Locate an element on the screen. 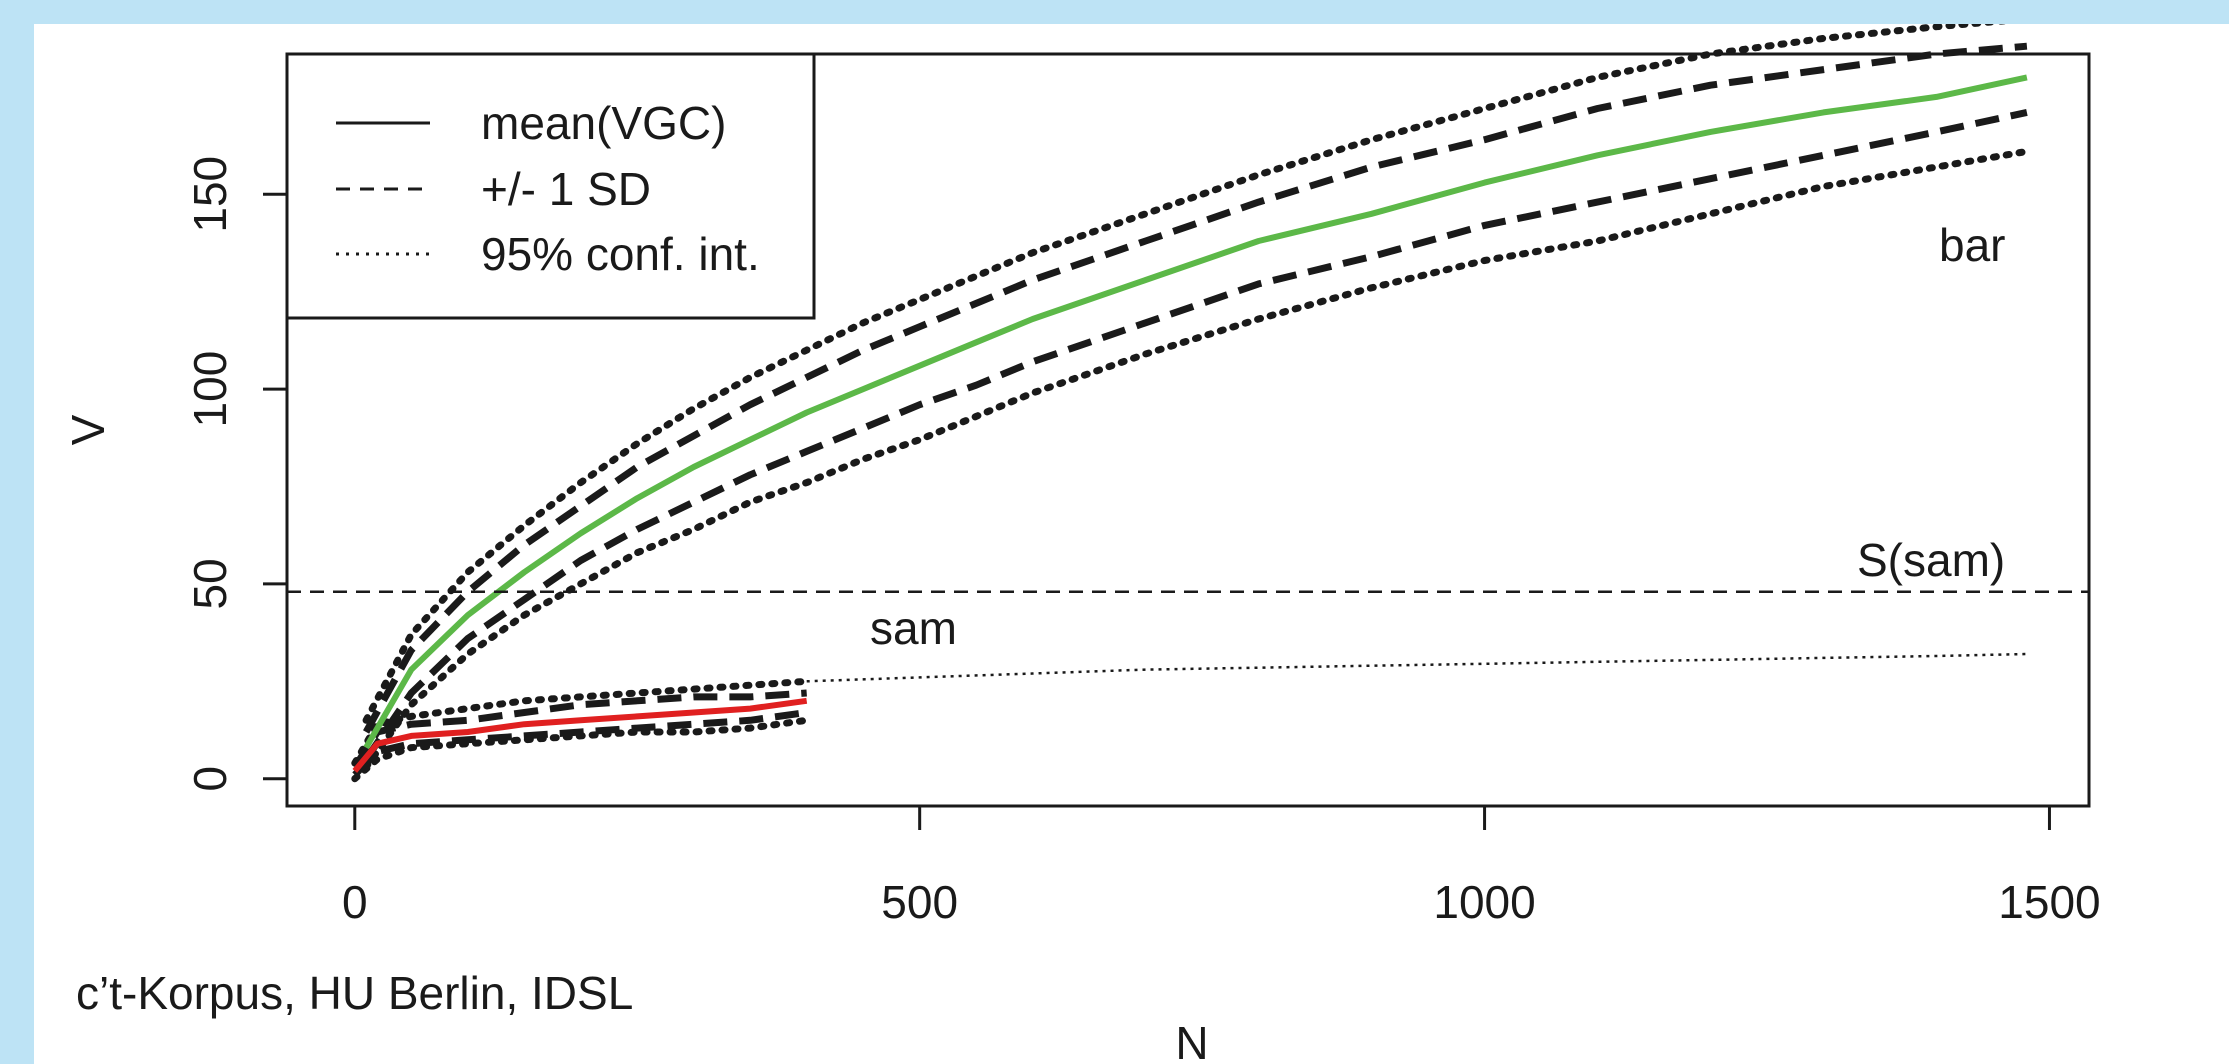  sam-mean-line is located at coordinates (580, 735).